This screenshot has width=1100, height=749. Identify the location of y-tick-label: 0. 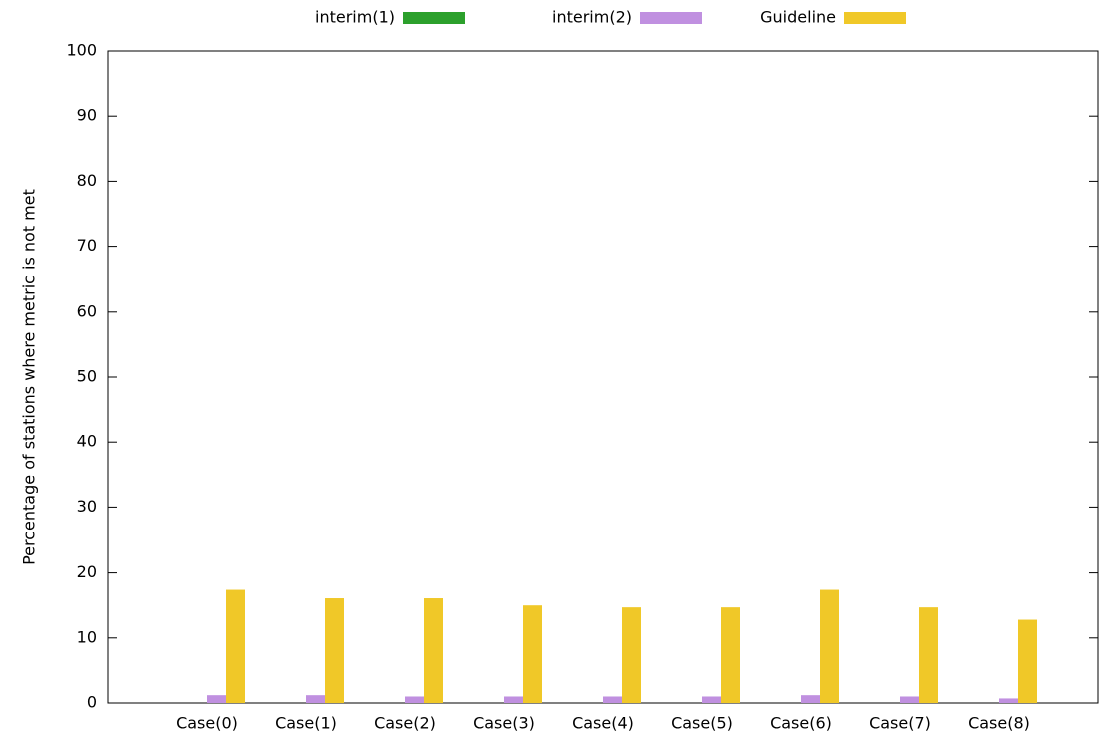
(92, 702).